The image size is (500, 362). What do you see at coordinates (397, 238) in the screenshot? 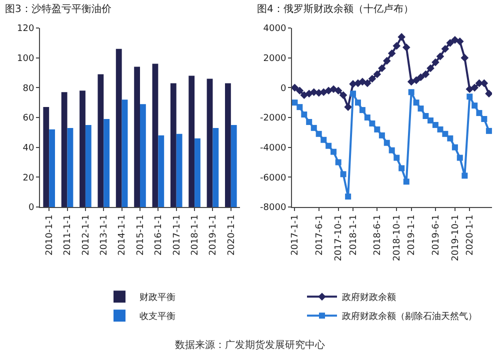
I see `x-tick-label: 2018-10-1` at bounding box center [397, 238].